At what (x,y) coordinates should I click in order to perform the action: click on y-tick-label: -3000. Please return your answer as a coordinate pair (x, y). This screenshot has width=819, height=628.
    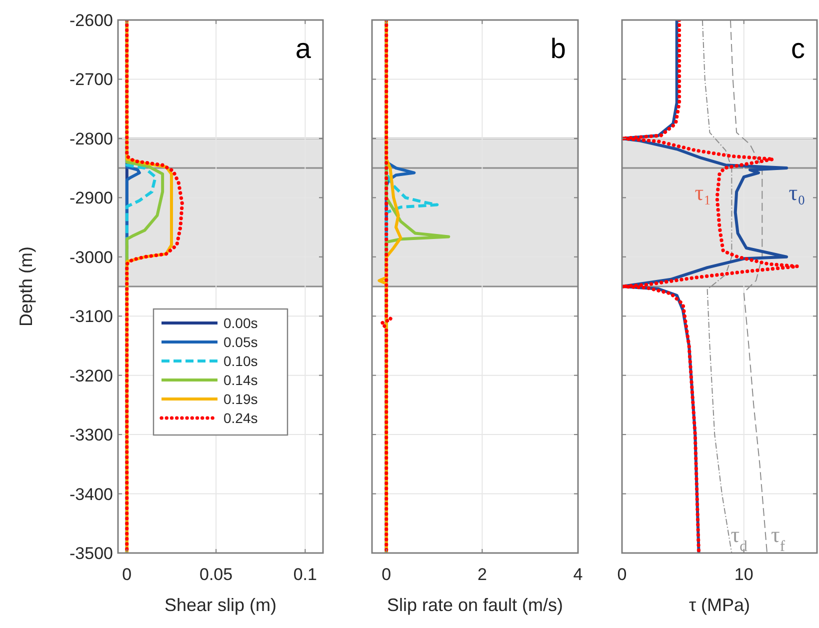
    Looking at the image, I should click on (91, 257).